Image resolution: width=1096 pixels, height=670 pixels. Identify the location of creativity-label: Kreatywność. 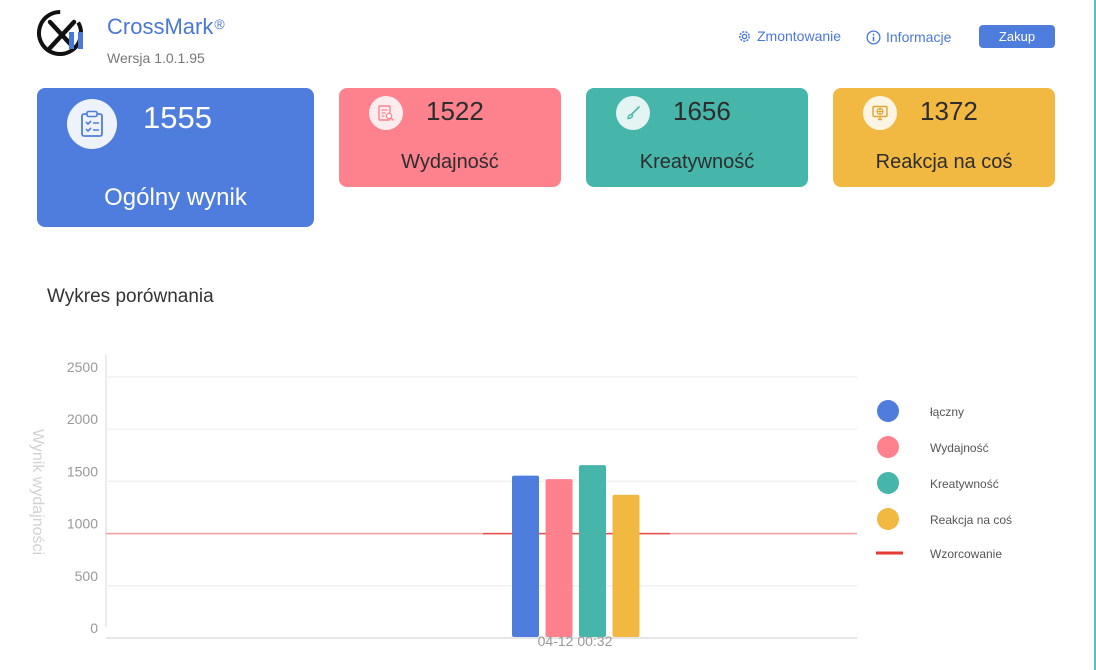
(697, 162).